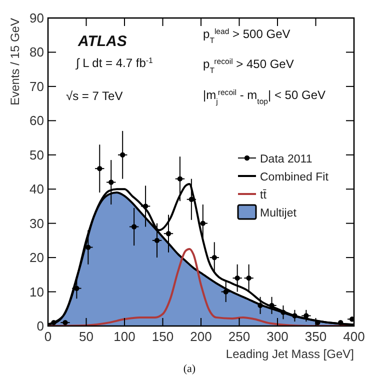 The height and width of the screenshot is (384, 379). Describe the element at coordinates (248, 65) in the screenshot. I see `annotation: p$_{T}$$^{recoil}$ > 450 GeV` at that location.